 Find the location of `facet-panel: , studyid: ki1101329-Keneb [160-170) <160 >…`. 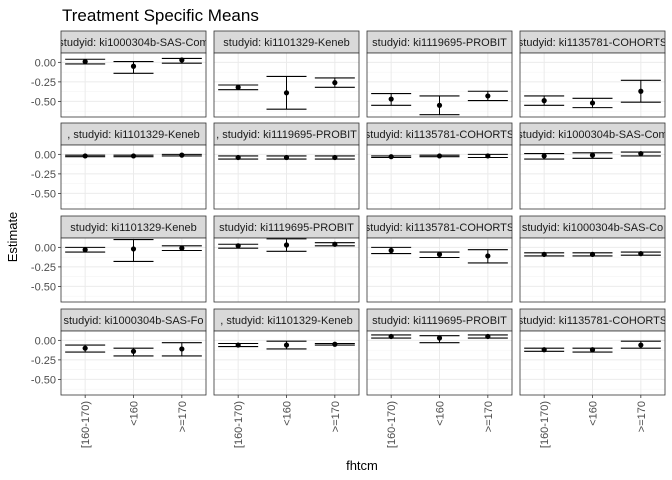

facet-panel: , studyid: ki1101329-Keneb [160-170) <160 >… is located at coordinates (286, 378).